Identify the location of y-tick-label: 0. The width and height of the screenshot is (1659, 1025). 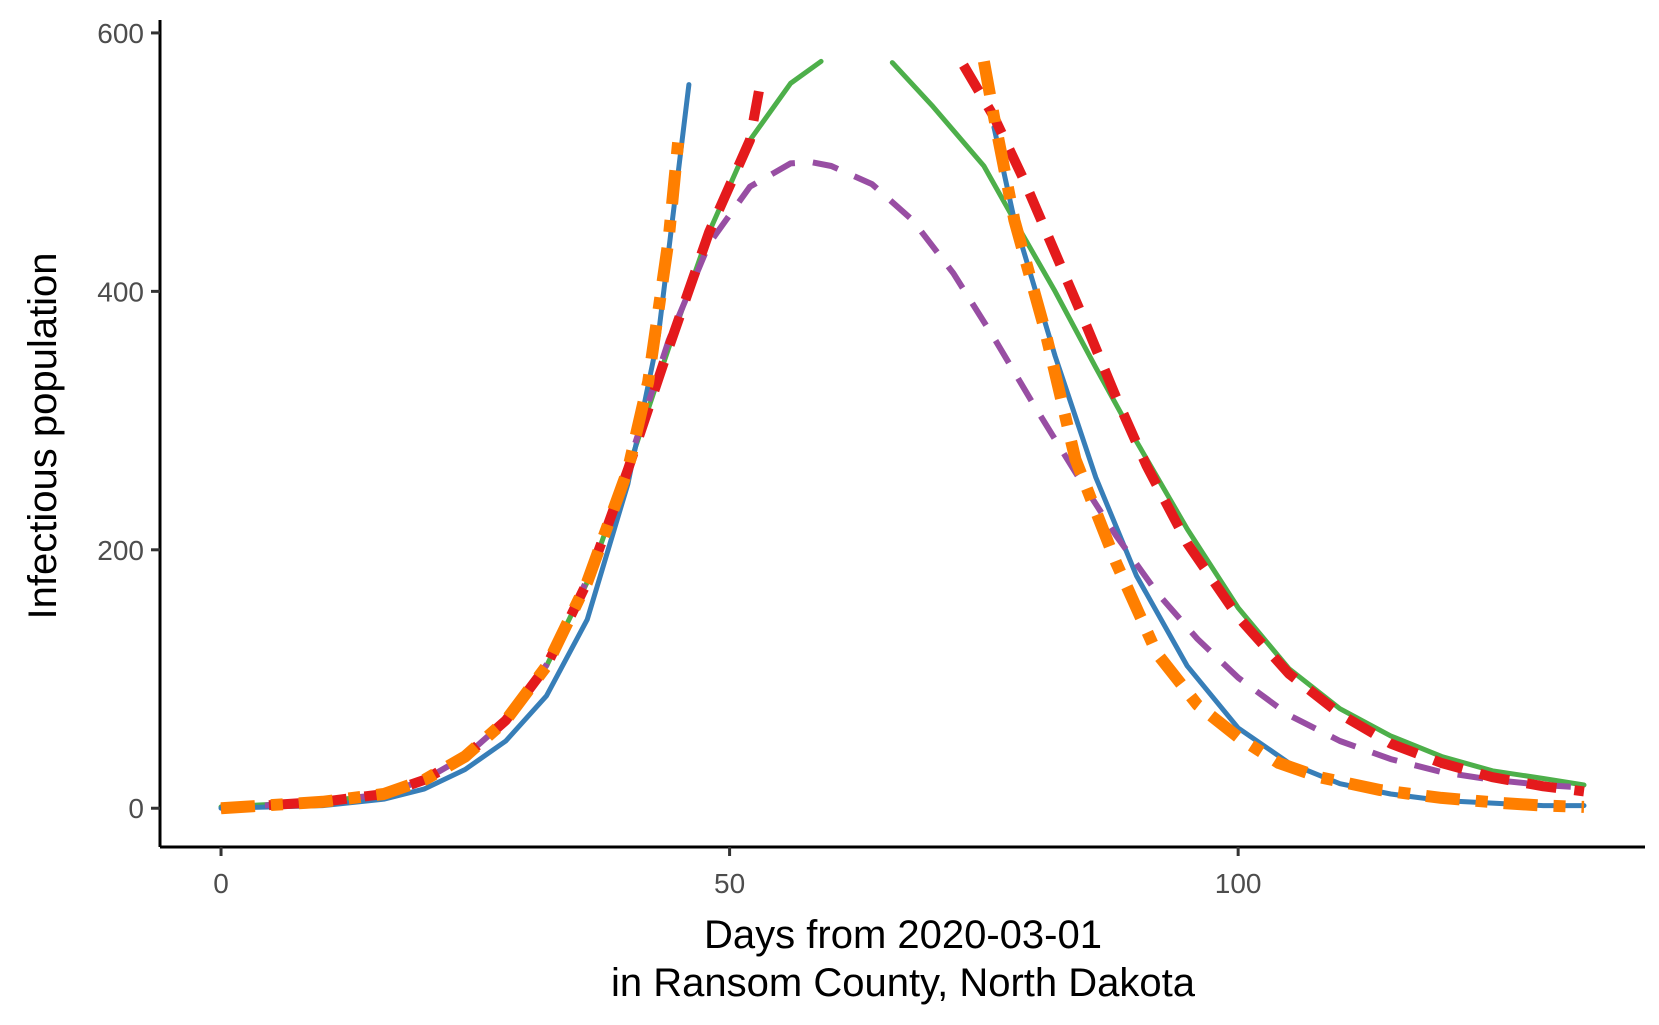
(136, 808).